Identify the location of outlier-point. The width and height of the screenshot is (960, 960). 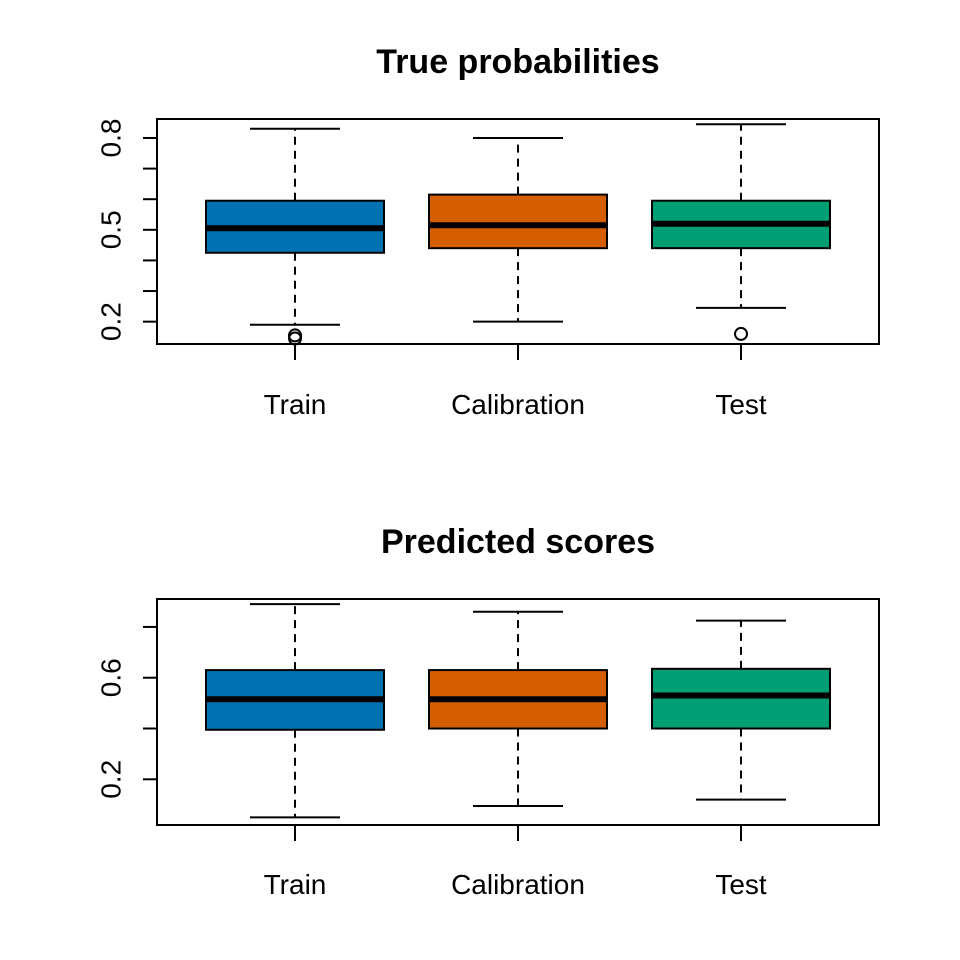
(741, 333).